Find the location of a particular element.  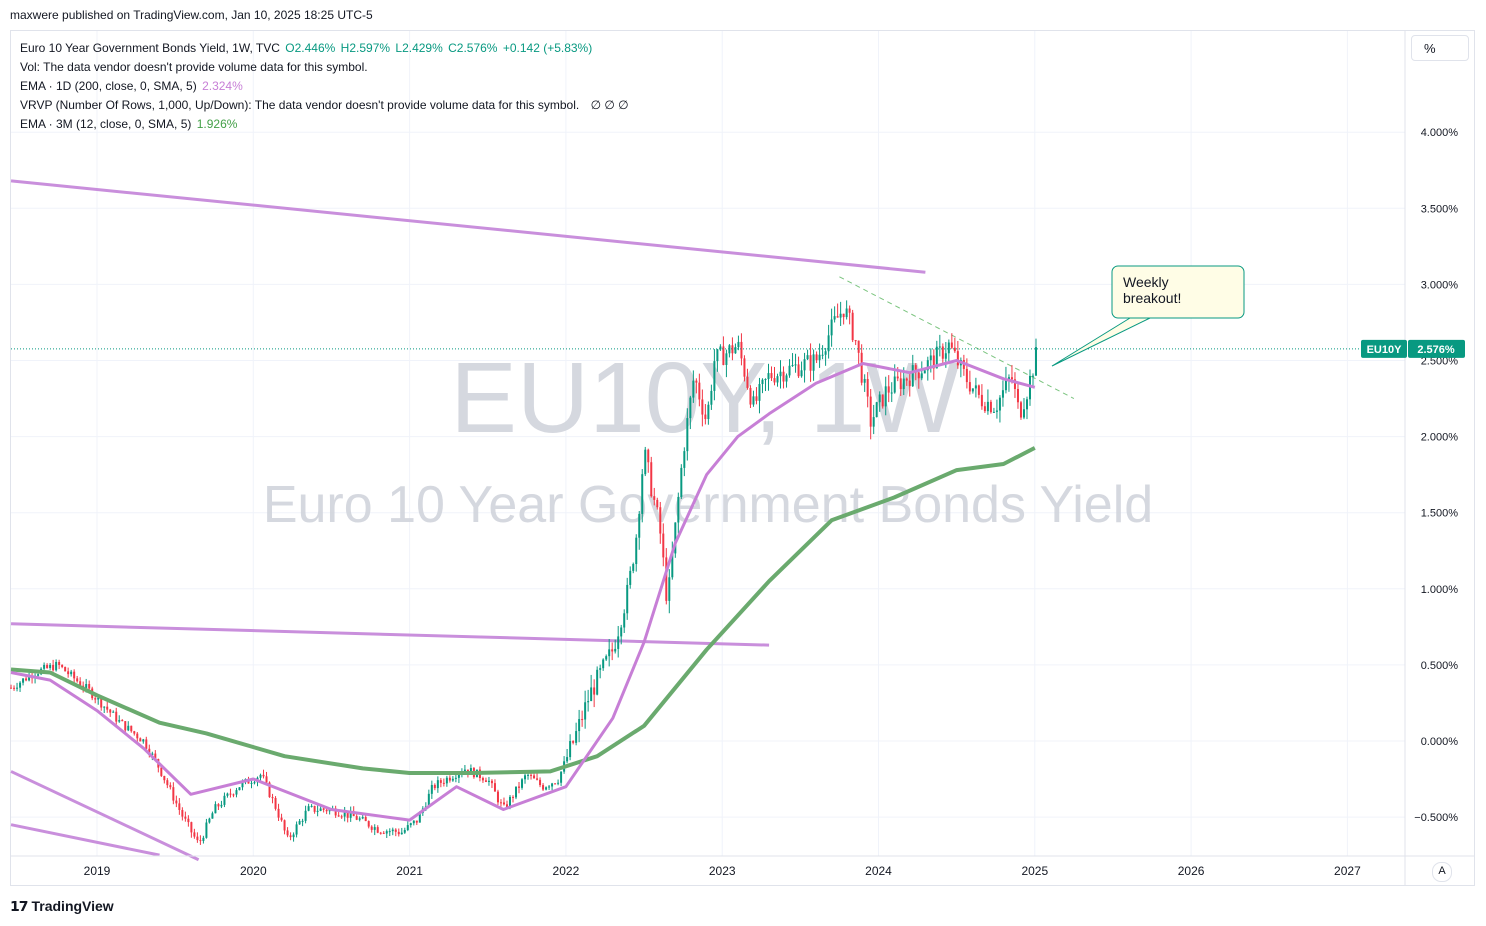

legend-change: +0.142 (+5.83%) is located at coordinates (547, 48).